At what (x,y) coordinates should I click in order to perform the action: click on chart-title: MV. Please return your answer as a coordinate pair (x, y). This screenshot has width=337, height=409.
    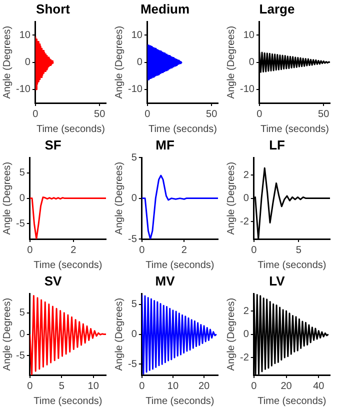
    Looking at the image, I should click on (165, 280).